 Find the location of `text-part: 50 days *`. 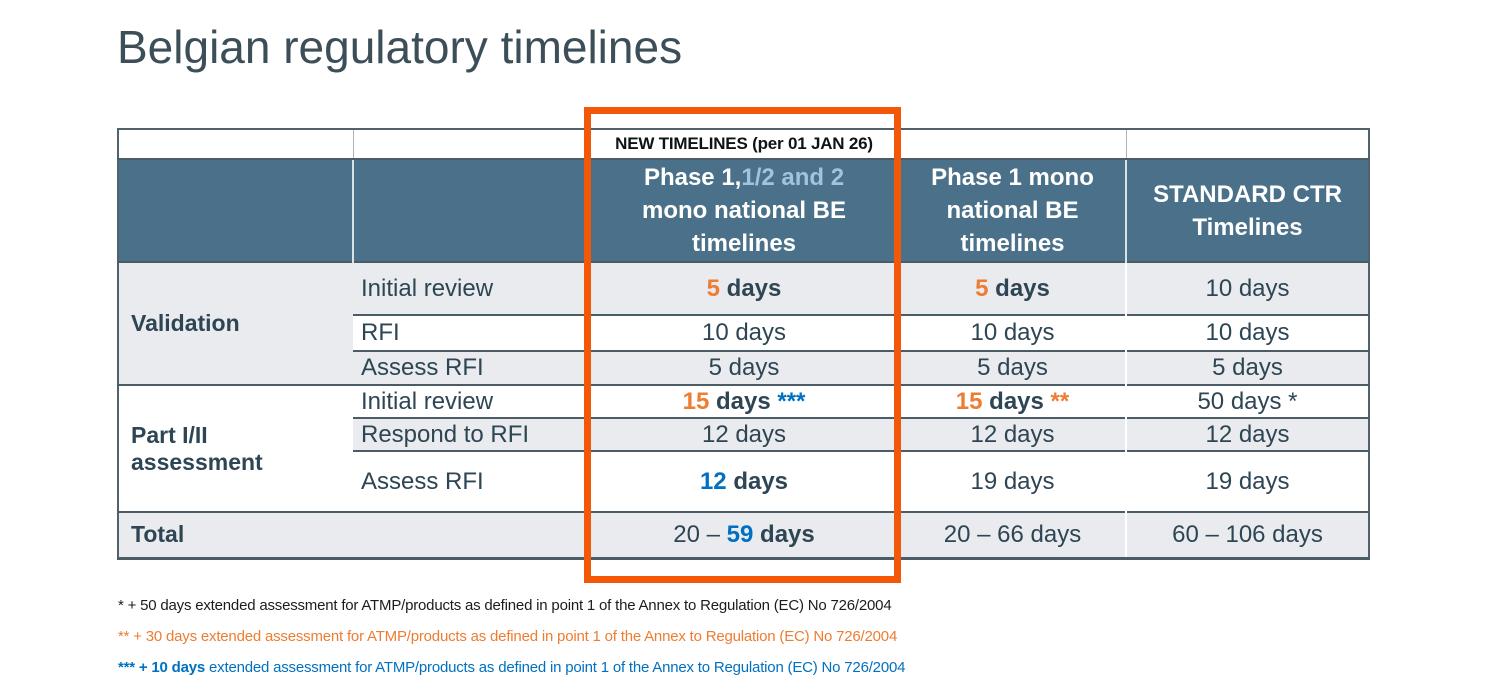

text-part: 50 days * is located at coordinates (1247, 401).